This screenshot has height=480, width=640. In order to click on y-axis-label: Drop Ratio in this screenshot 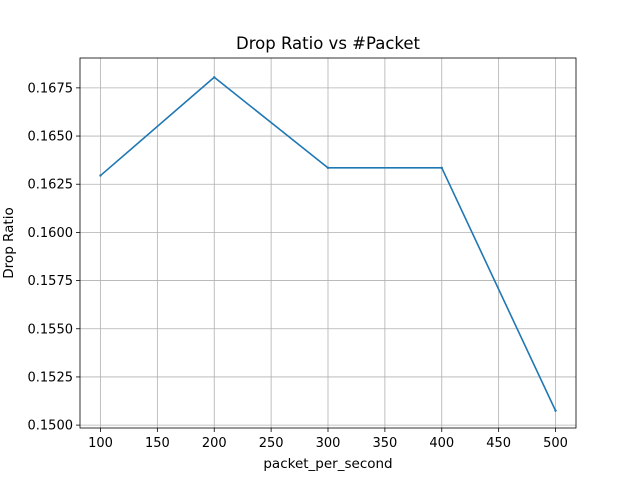, I will do `click(9, 242)`.